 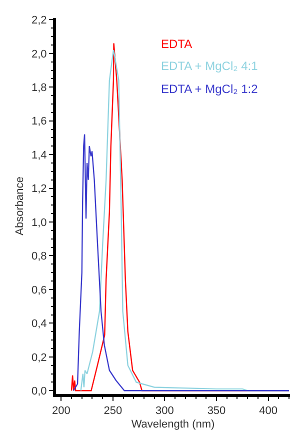 I want to click on y-tick-label: 1,8, so click(x=39, y=88).